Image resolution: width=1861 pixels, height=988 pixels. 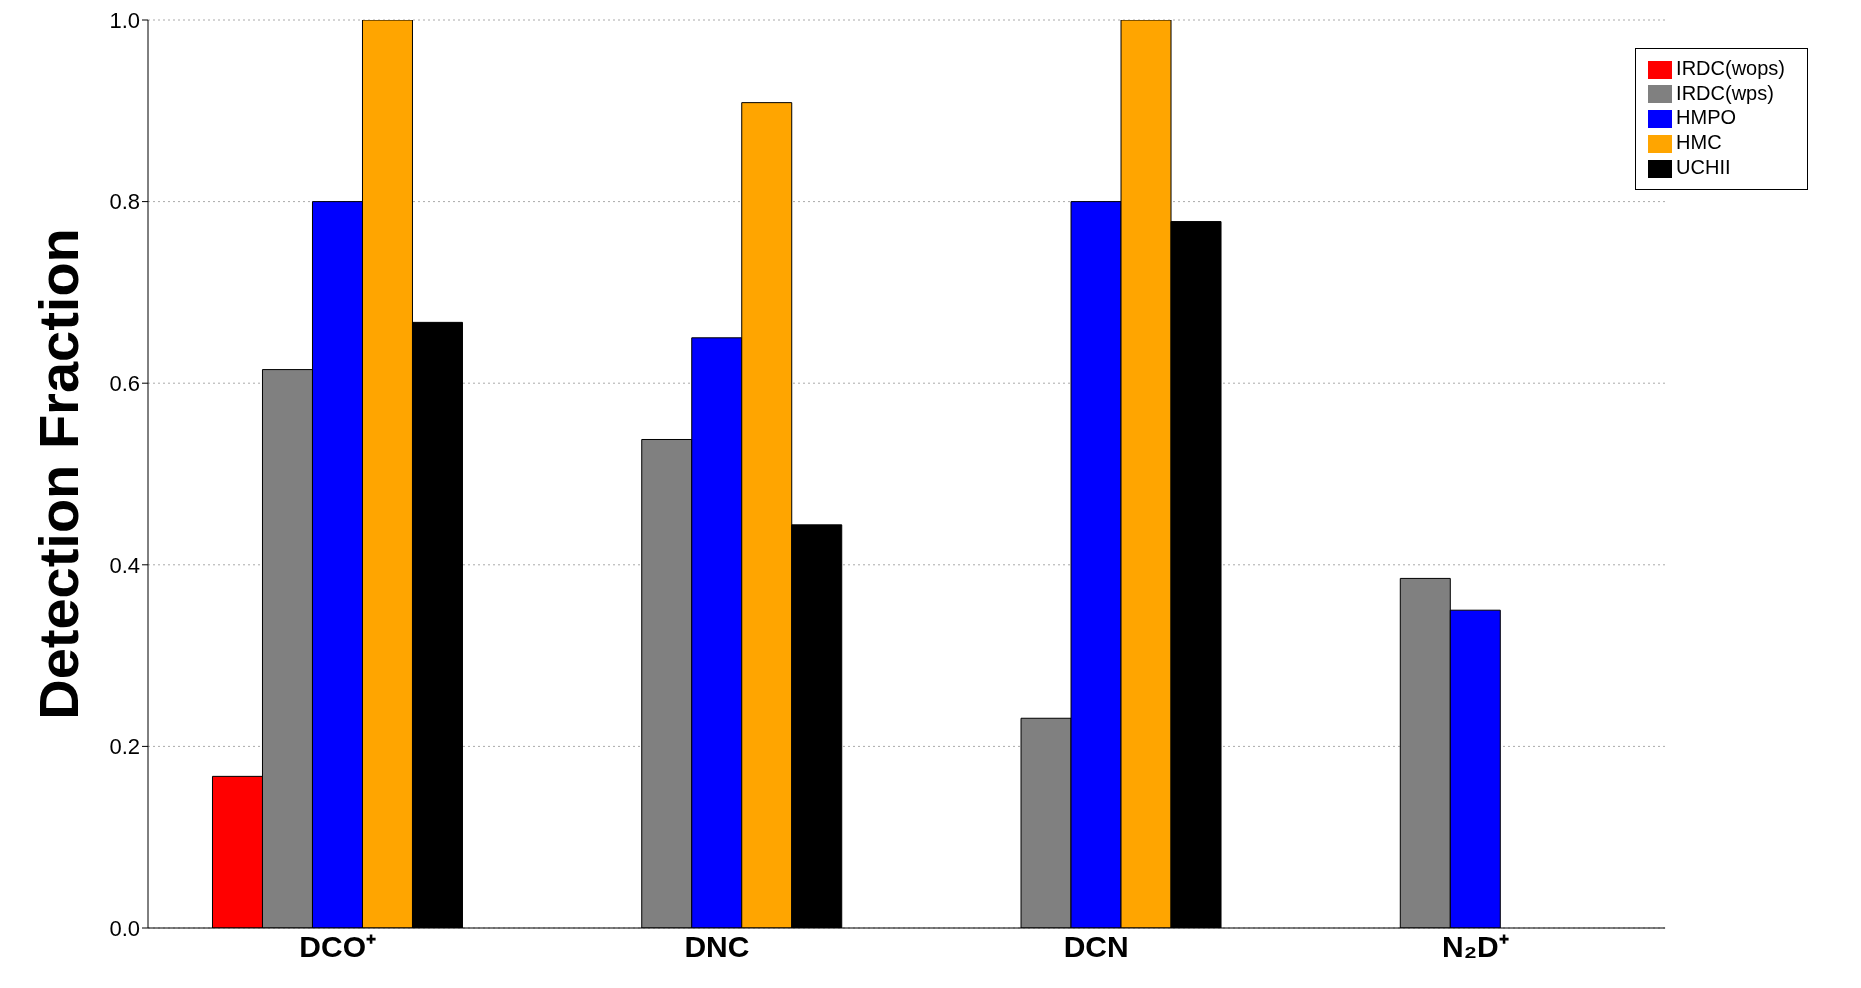 What do you see at coordinates (1096, 947) in the screenshot?
I see `x-tick-label: DCN` at bounding box center [1096, 947].